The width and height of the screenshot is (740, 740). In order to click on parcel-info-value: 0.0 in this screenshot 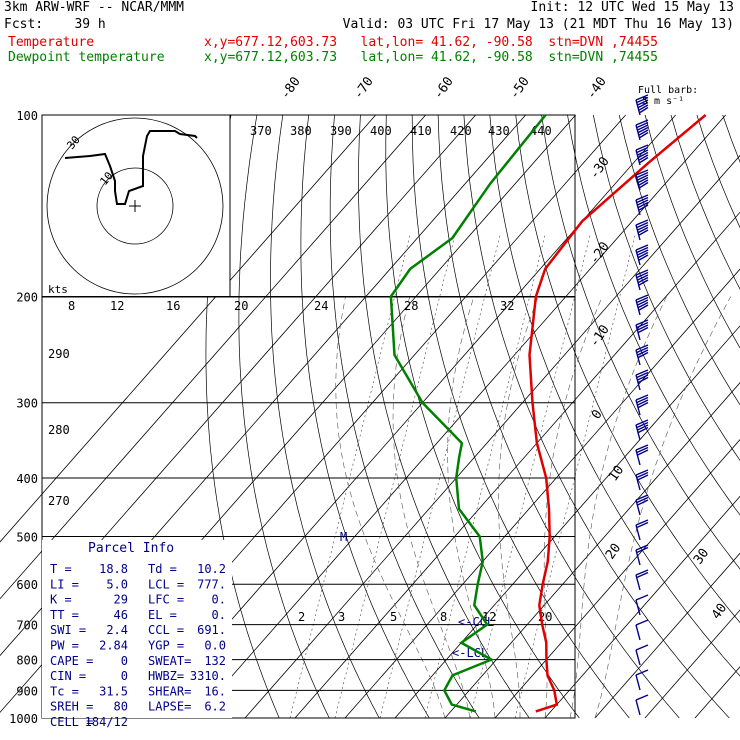, I will do `click(215, 646)`.